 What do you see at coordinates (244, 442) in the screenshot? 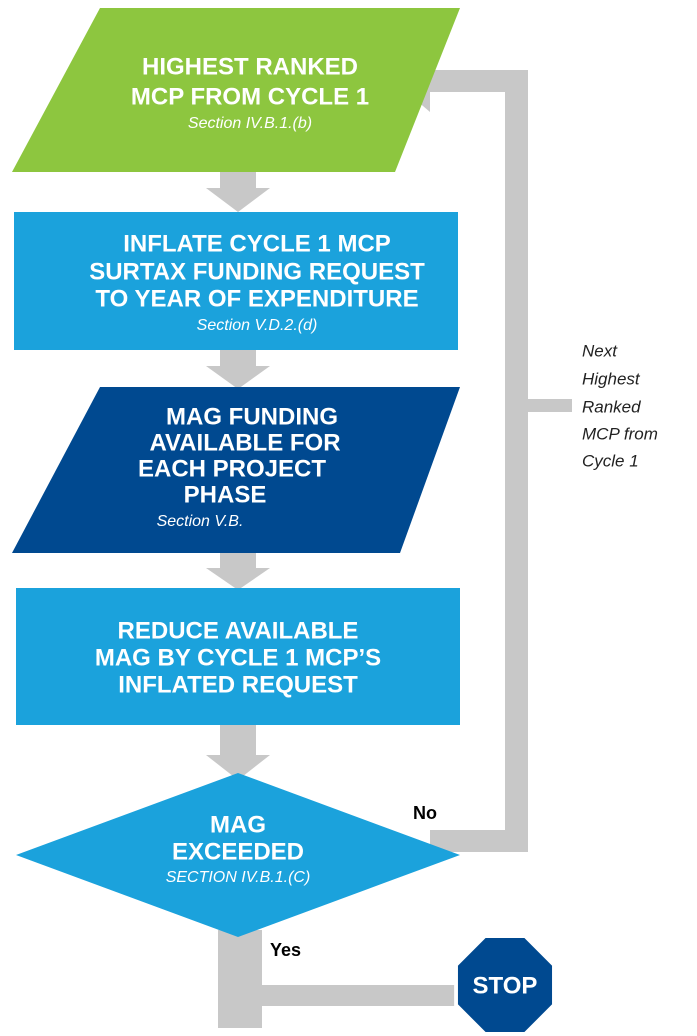
I see `node-text: AVAILABLE FOR` at bounding box center [244, 442].